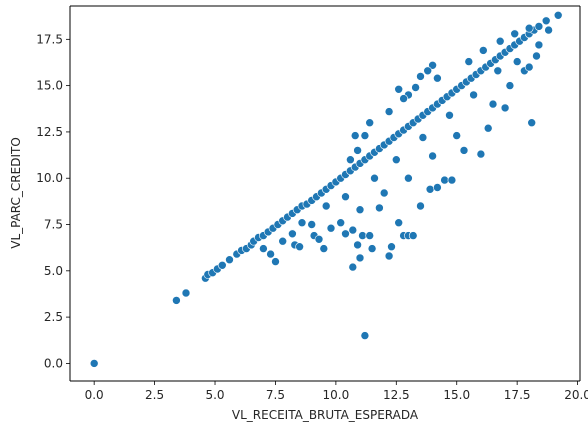 Image resolution: width=588 pixels, height=432 pixels. I want to click on y-tick-label: 2.5, so click(53, 317).